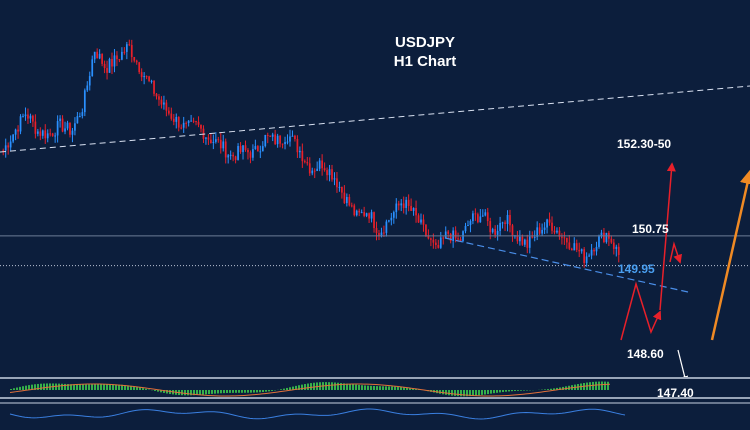 Image resolution: width=750 pixels, height=430 pixels. I want to click on level-label-147-40: 147.40, so click(675, 393).